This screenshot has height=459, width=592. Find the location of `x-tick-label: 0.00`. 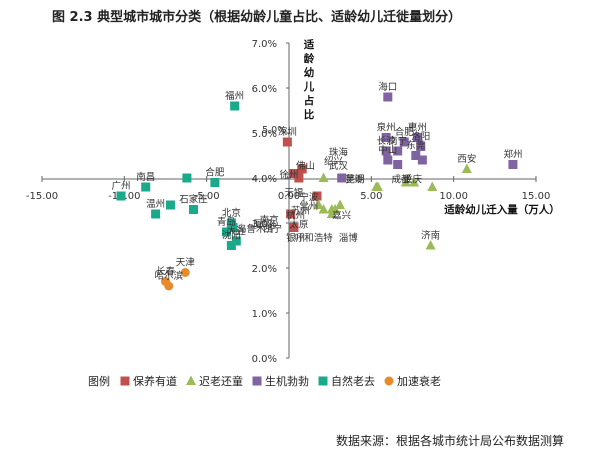

x-tick-label: 0.00 is located at coordinates (289, 196).